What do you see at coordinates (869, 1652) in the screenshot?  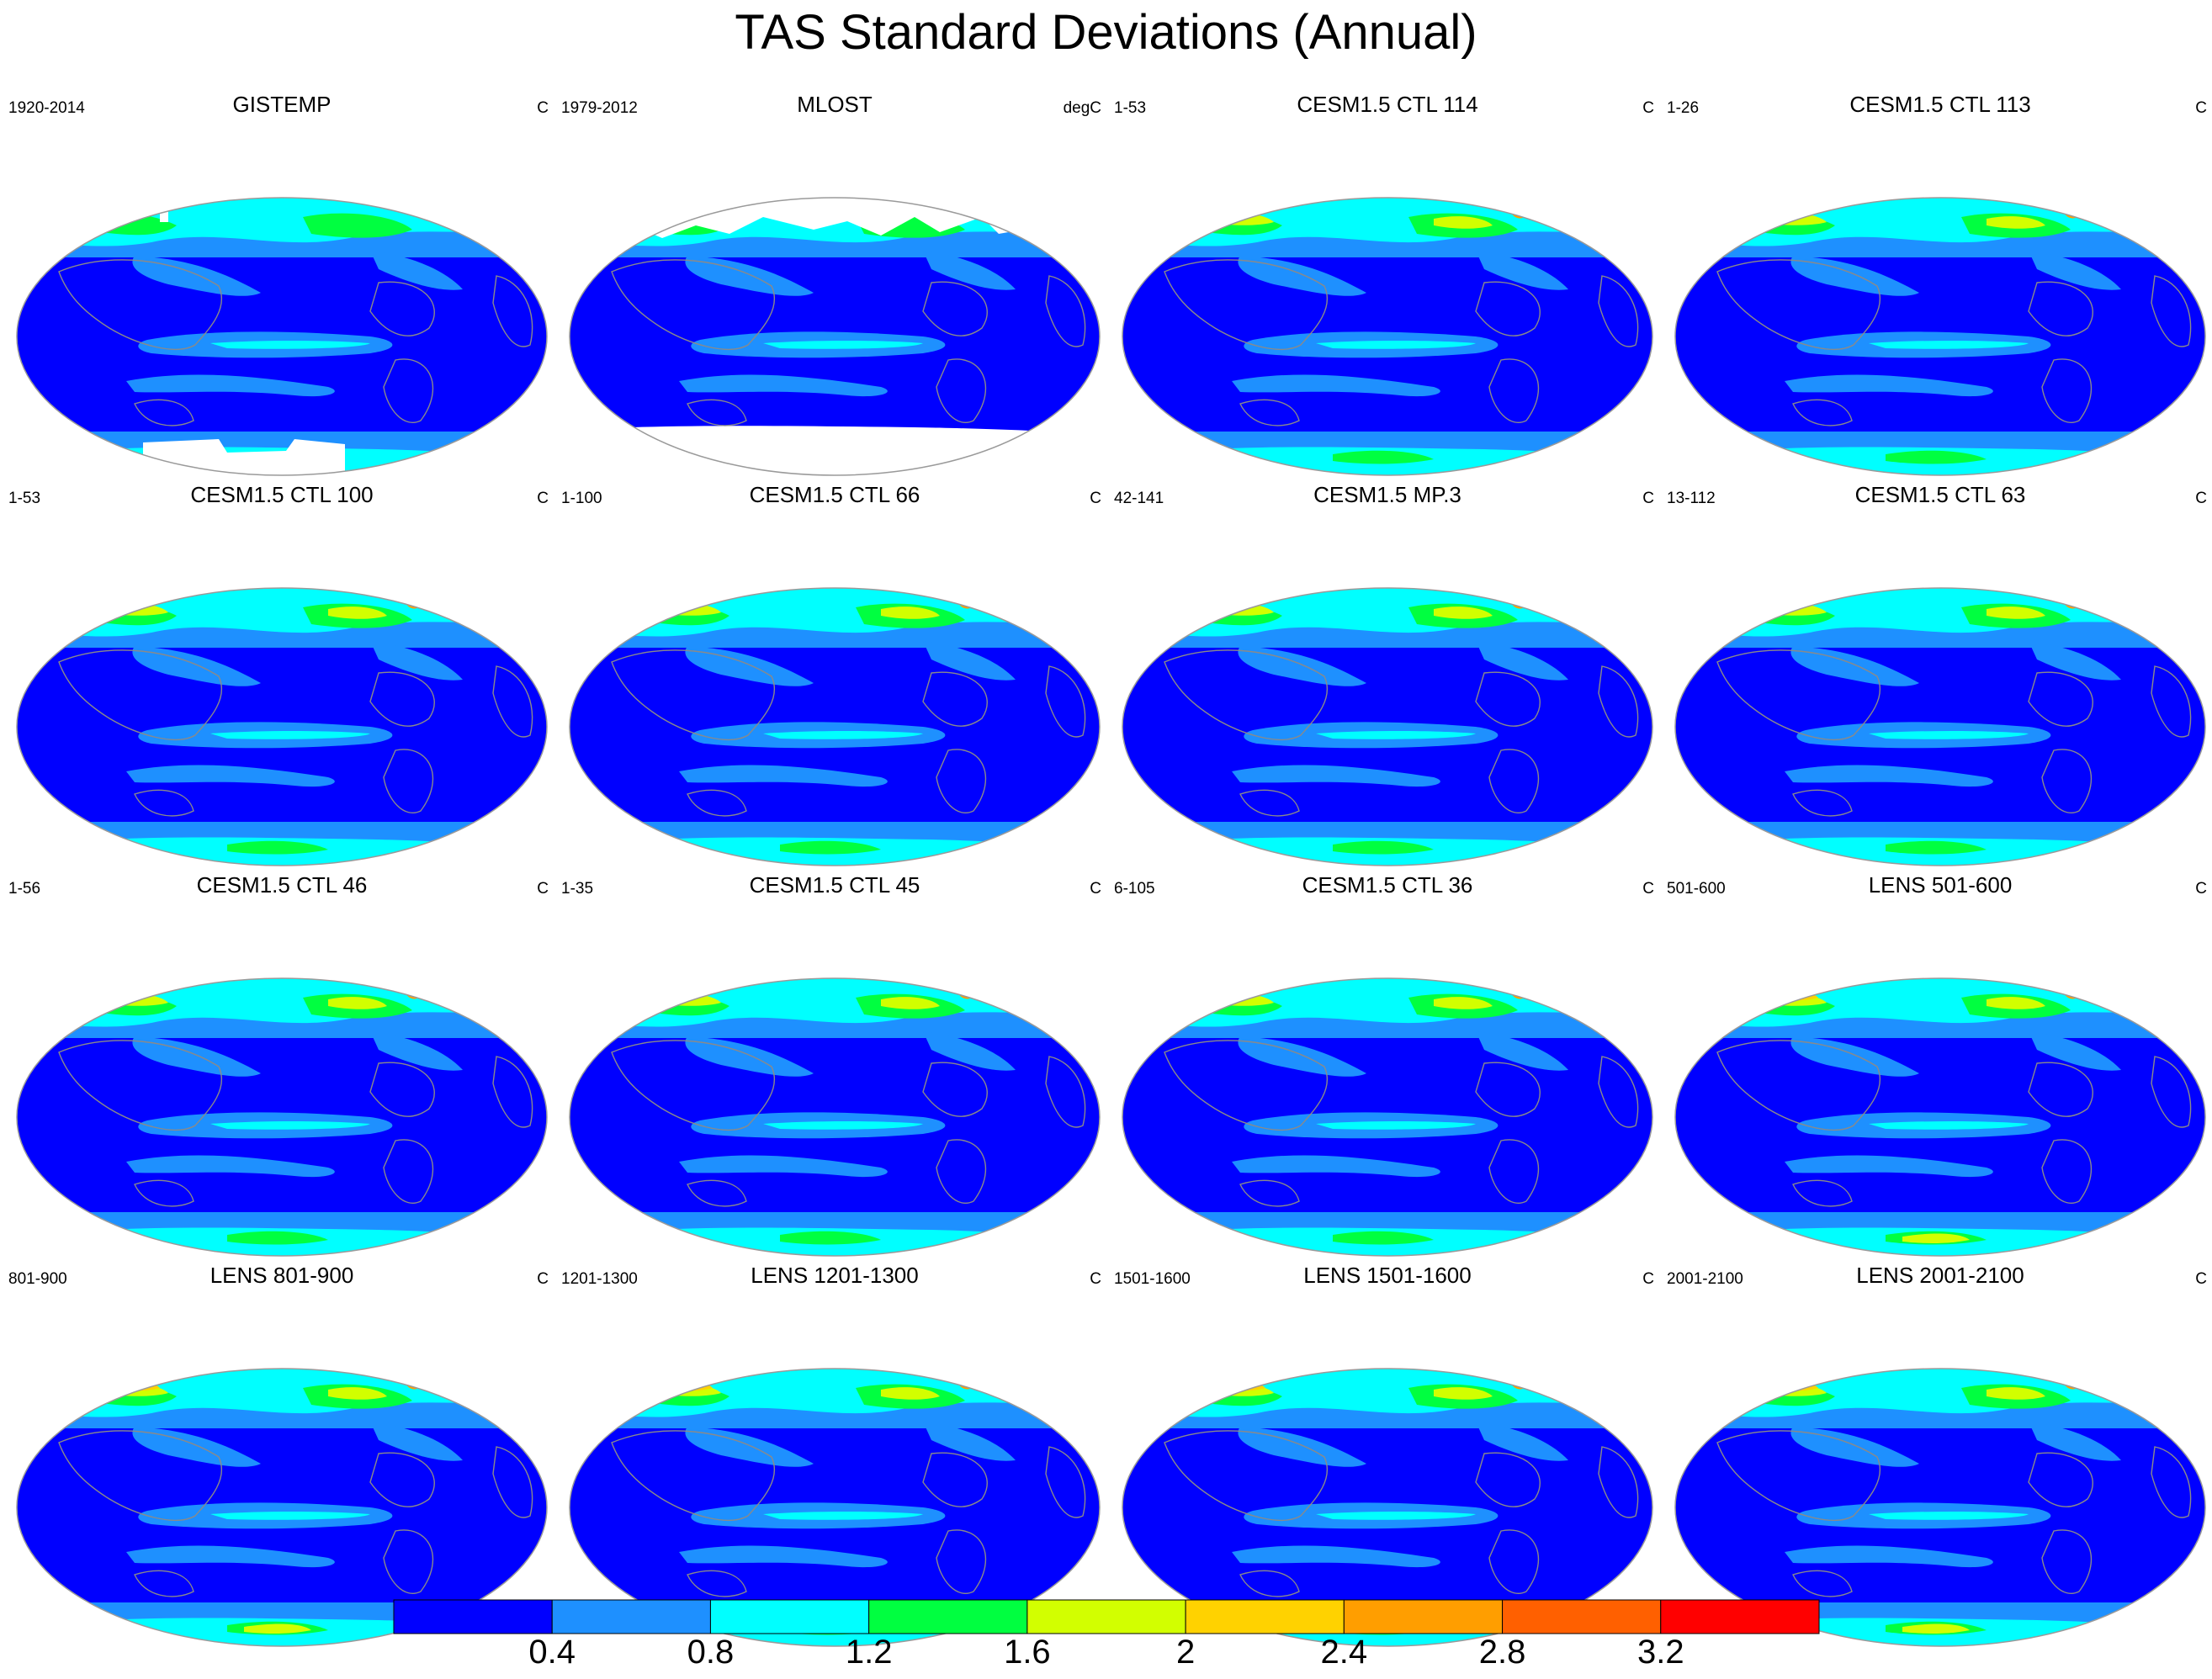 I see `colorbar-tick-label: 1.2` at bounding box center [869, 1652].